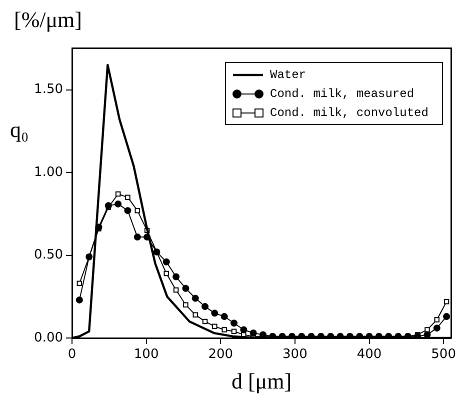 This screenshot has height=408, width=475. Describe the element at coordinates (72, 354) in the screenshot. I see `x-tick-label: 0` at that location.